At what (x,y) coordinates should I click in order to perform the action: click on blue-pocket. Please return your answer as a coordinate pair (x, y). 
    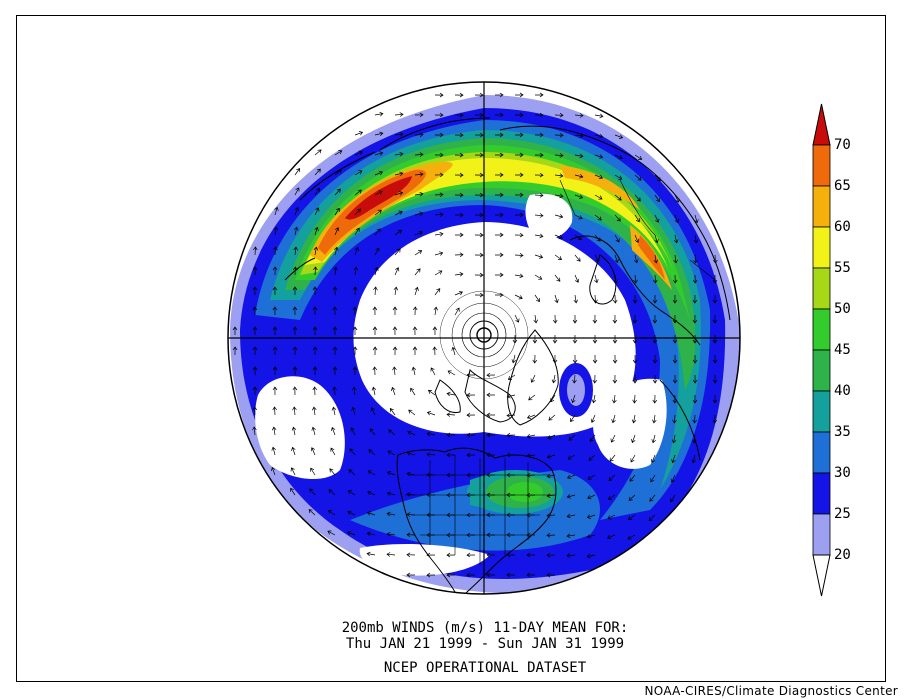
    Looking at the image, I should click on (576, 390).